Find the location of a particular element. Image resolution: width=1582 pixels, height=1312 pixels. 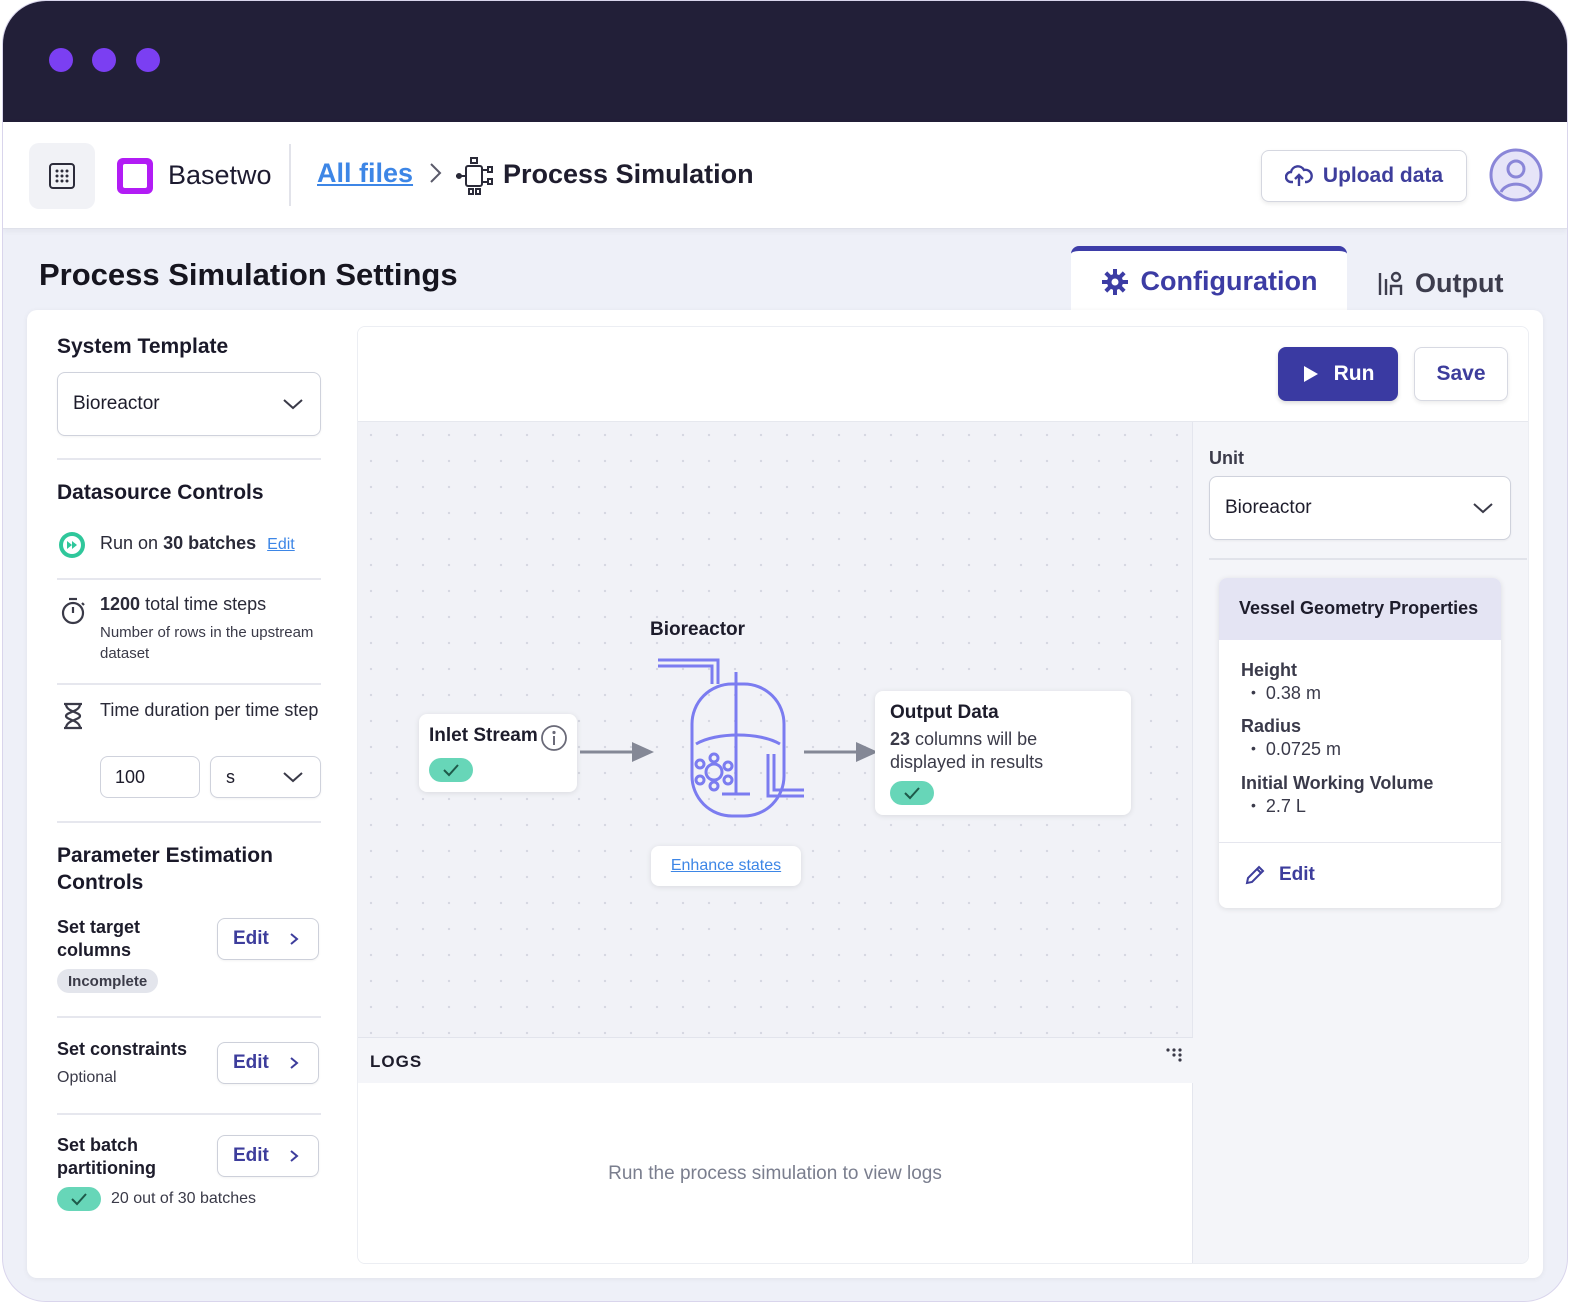

run-batches-edit-link: Edit is located at coordinates (281, 544).